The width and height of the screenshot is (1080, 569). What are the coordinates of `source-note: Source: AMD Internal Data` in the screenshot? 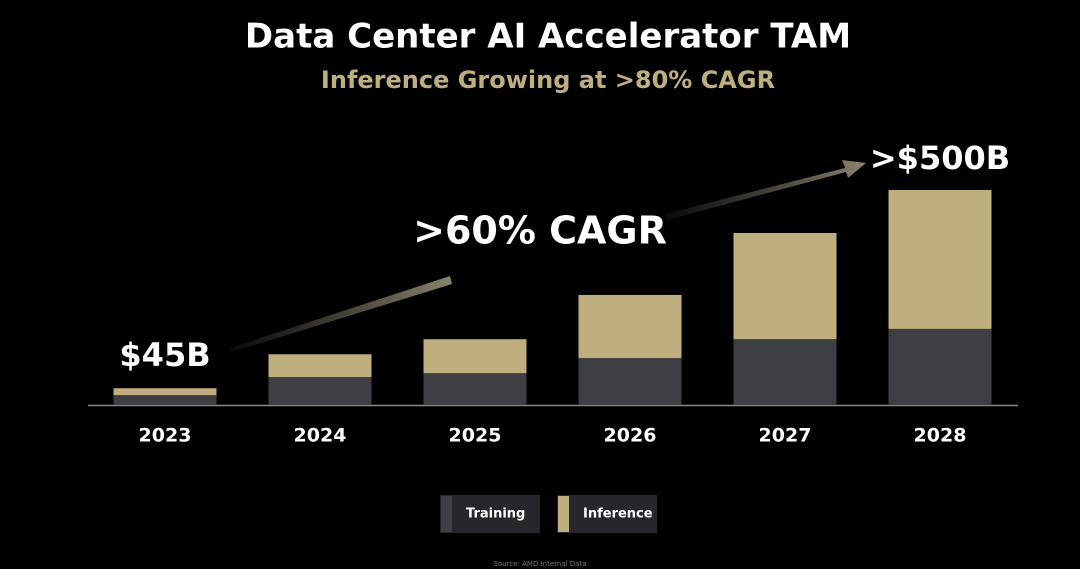 It's located at (540, 564).